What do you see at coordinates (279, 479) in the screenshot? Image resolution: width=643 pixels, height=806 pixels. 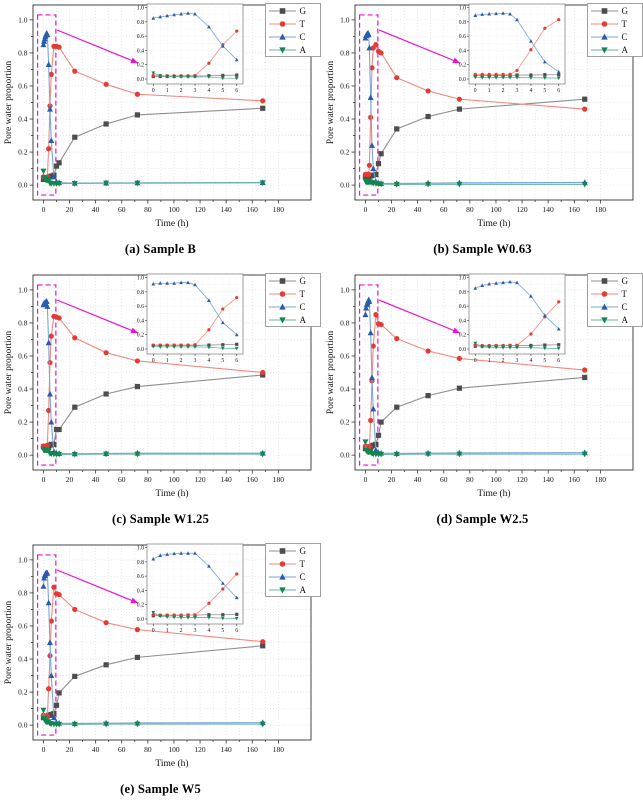 I see `svg-text: 180` at bounding box center [279, 479].